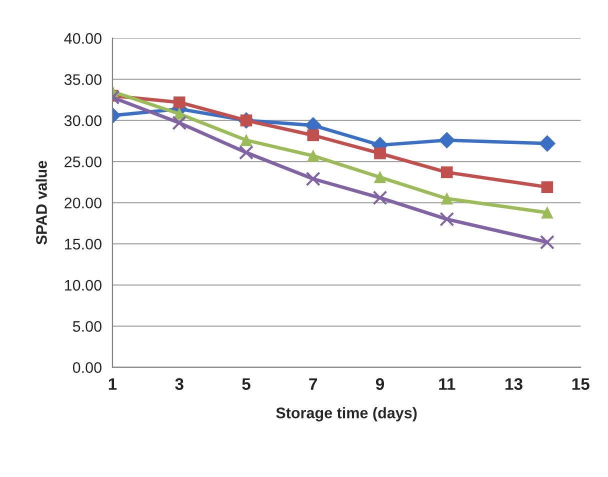 The image size is (608, 477). I want to click on x-tick-label: 15, so click(581, 384).